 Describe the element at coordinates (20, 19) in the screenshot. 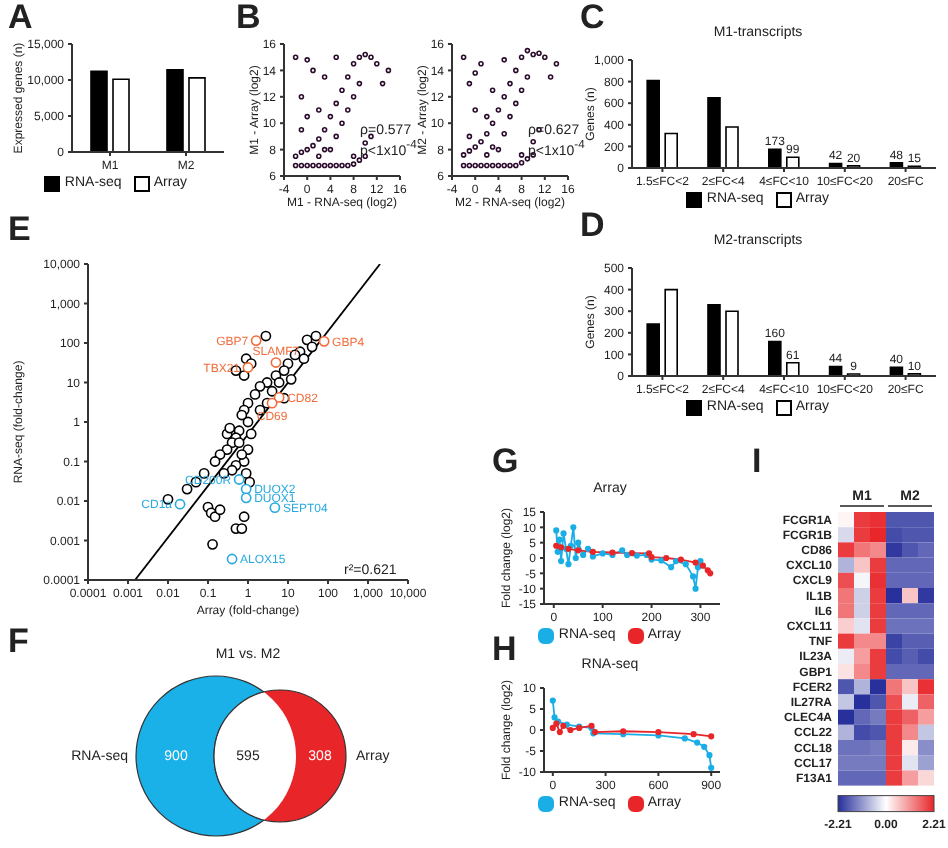

I see `text: A` at that location.